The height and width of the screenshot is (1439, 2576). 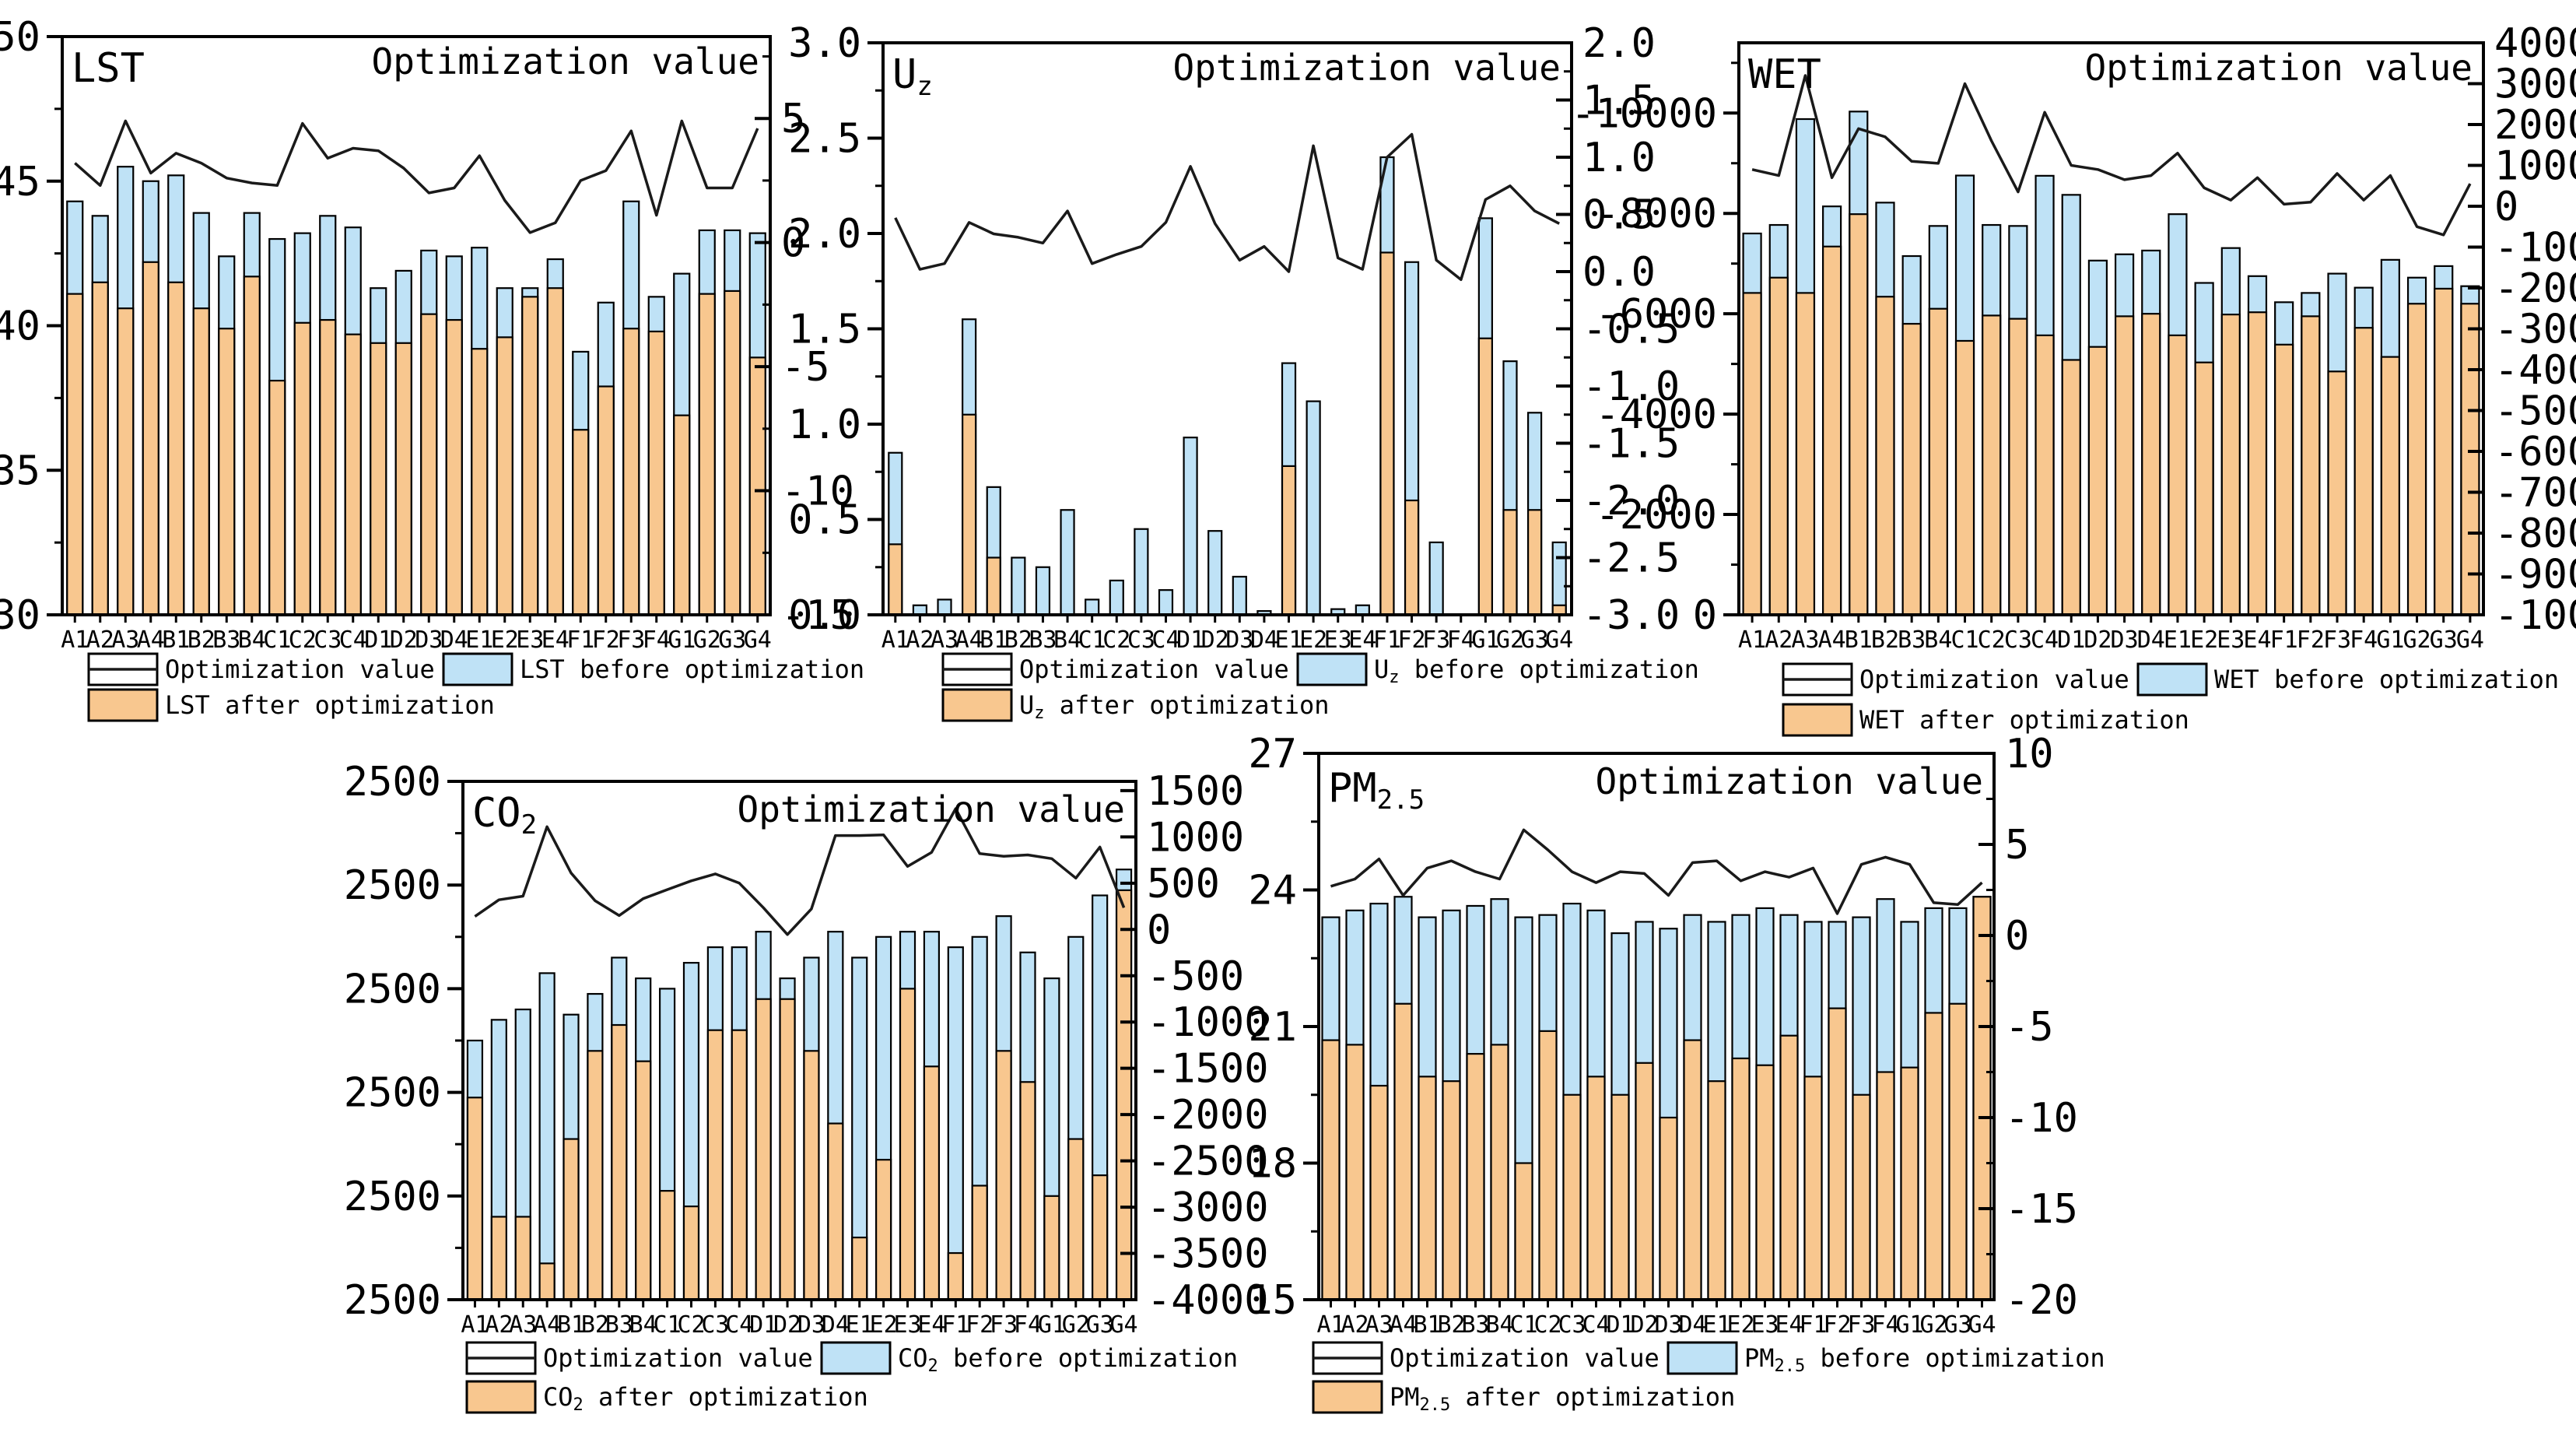 I want to click on x-label-lst-A3: A3, so click(x=125, y=640).